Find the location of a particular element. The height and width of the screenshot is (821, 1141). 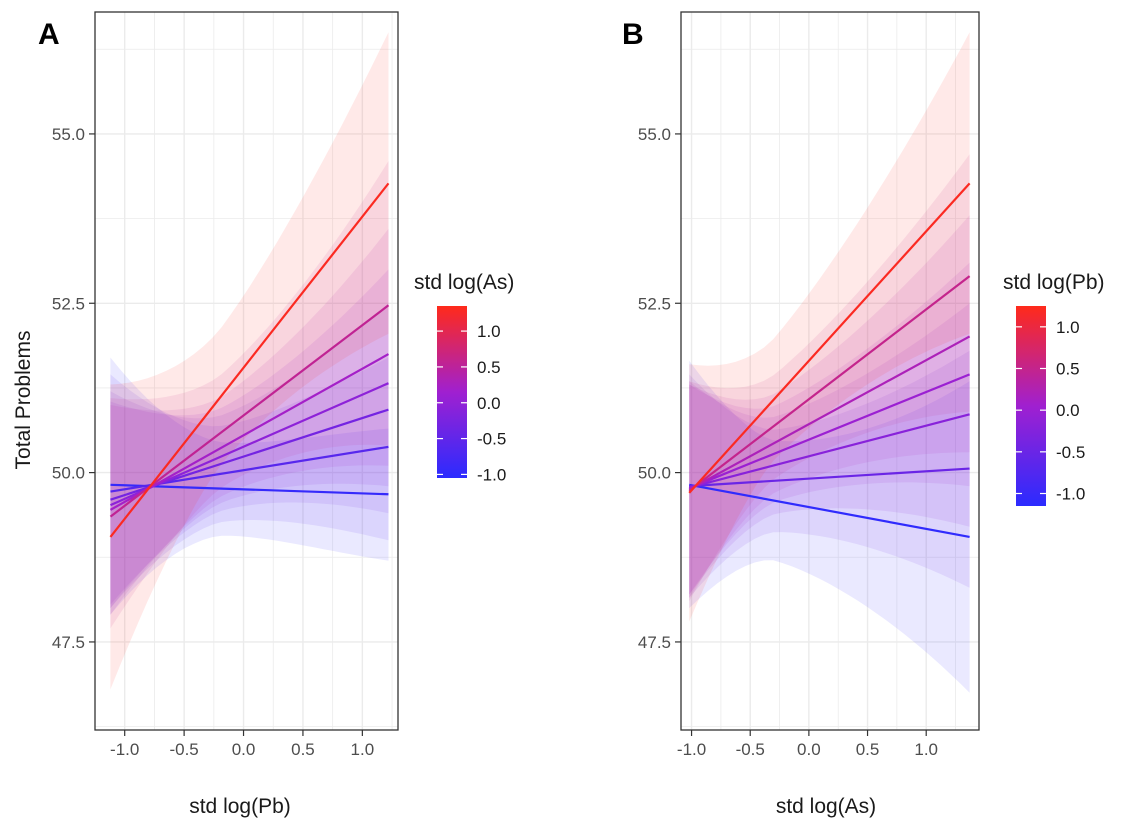

legend-b: std log(Pb) -1.0 -0.5 0.0 0.5 1.0 is located at coordinates (1054, 388).